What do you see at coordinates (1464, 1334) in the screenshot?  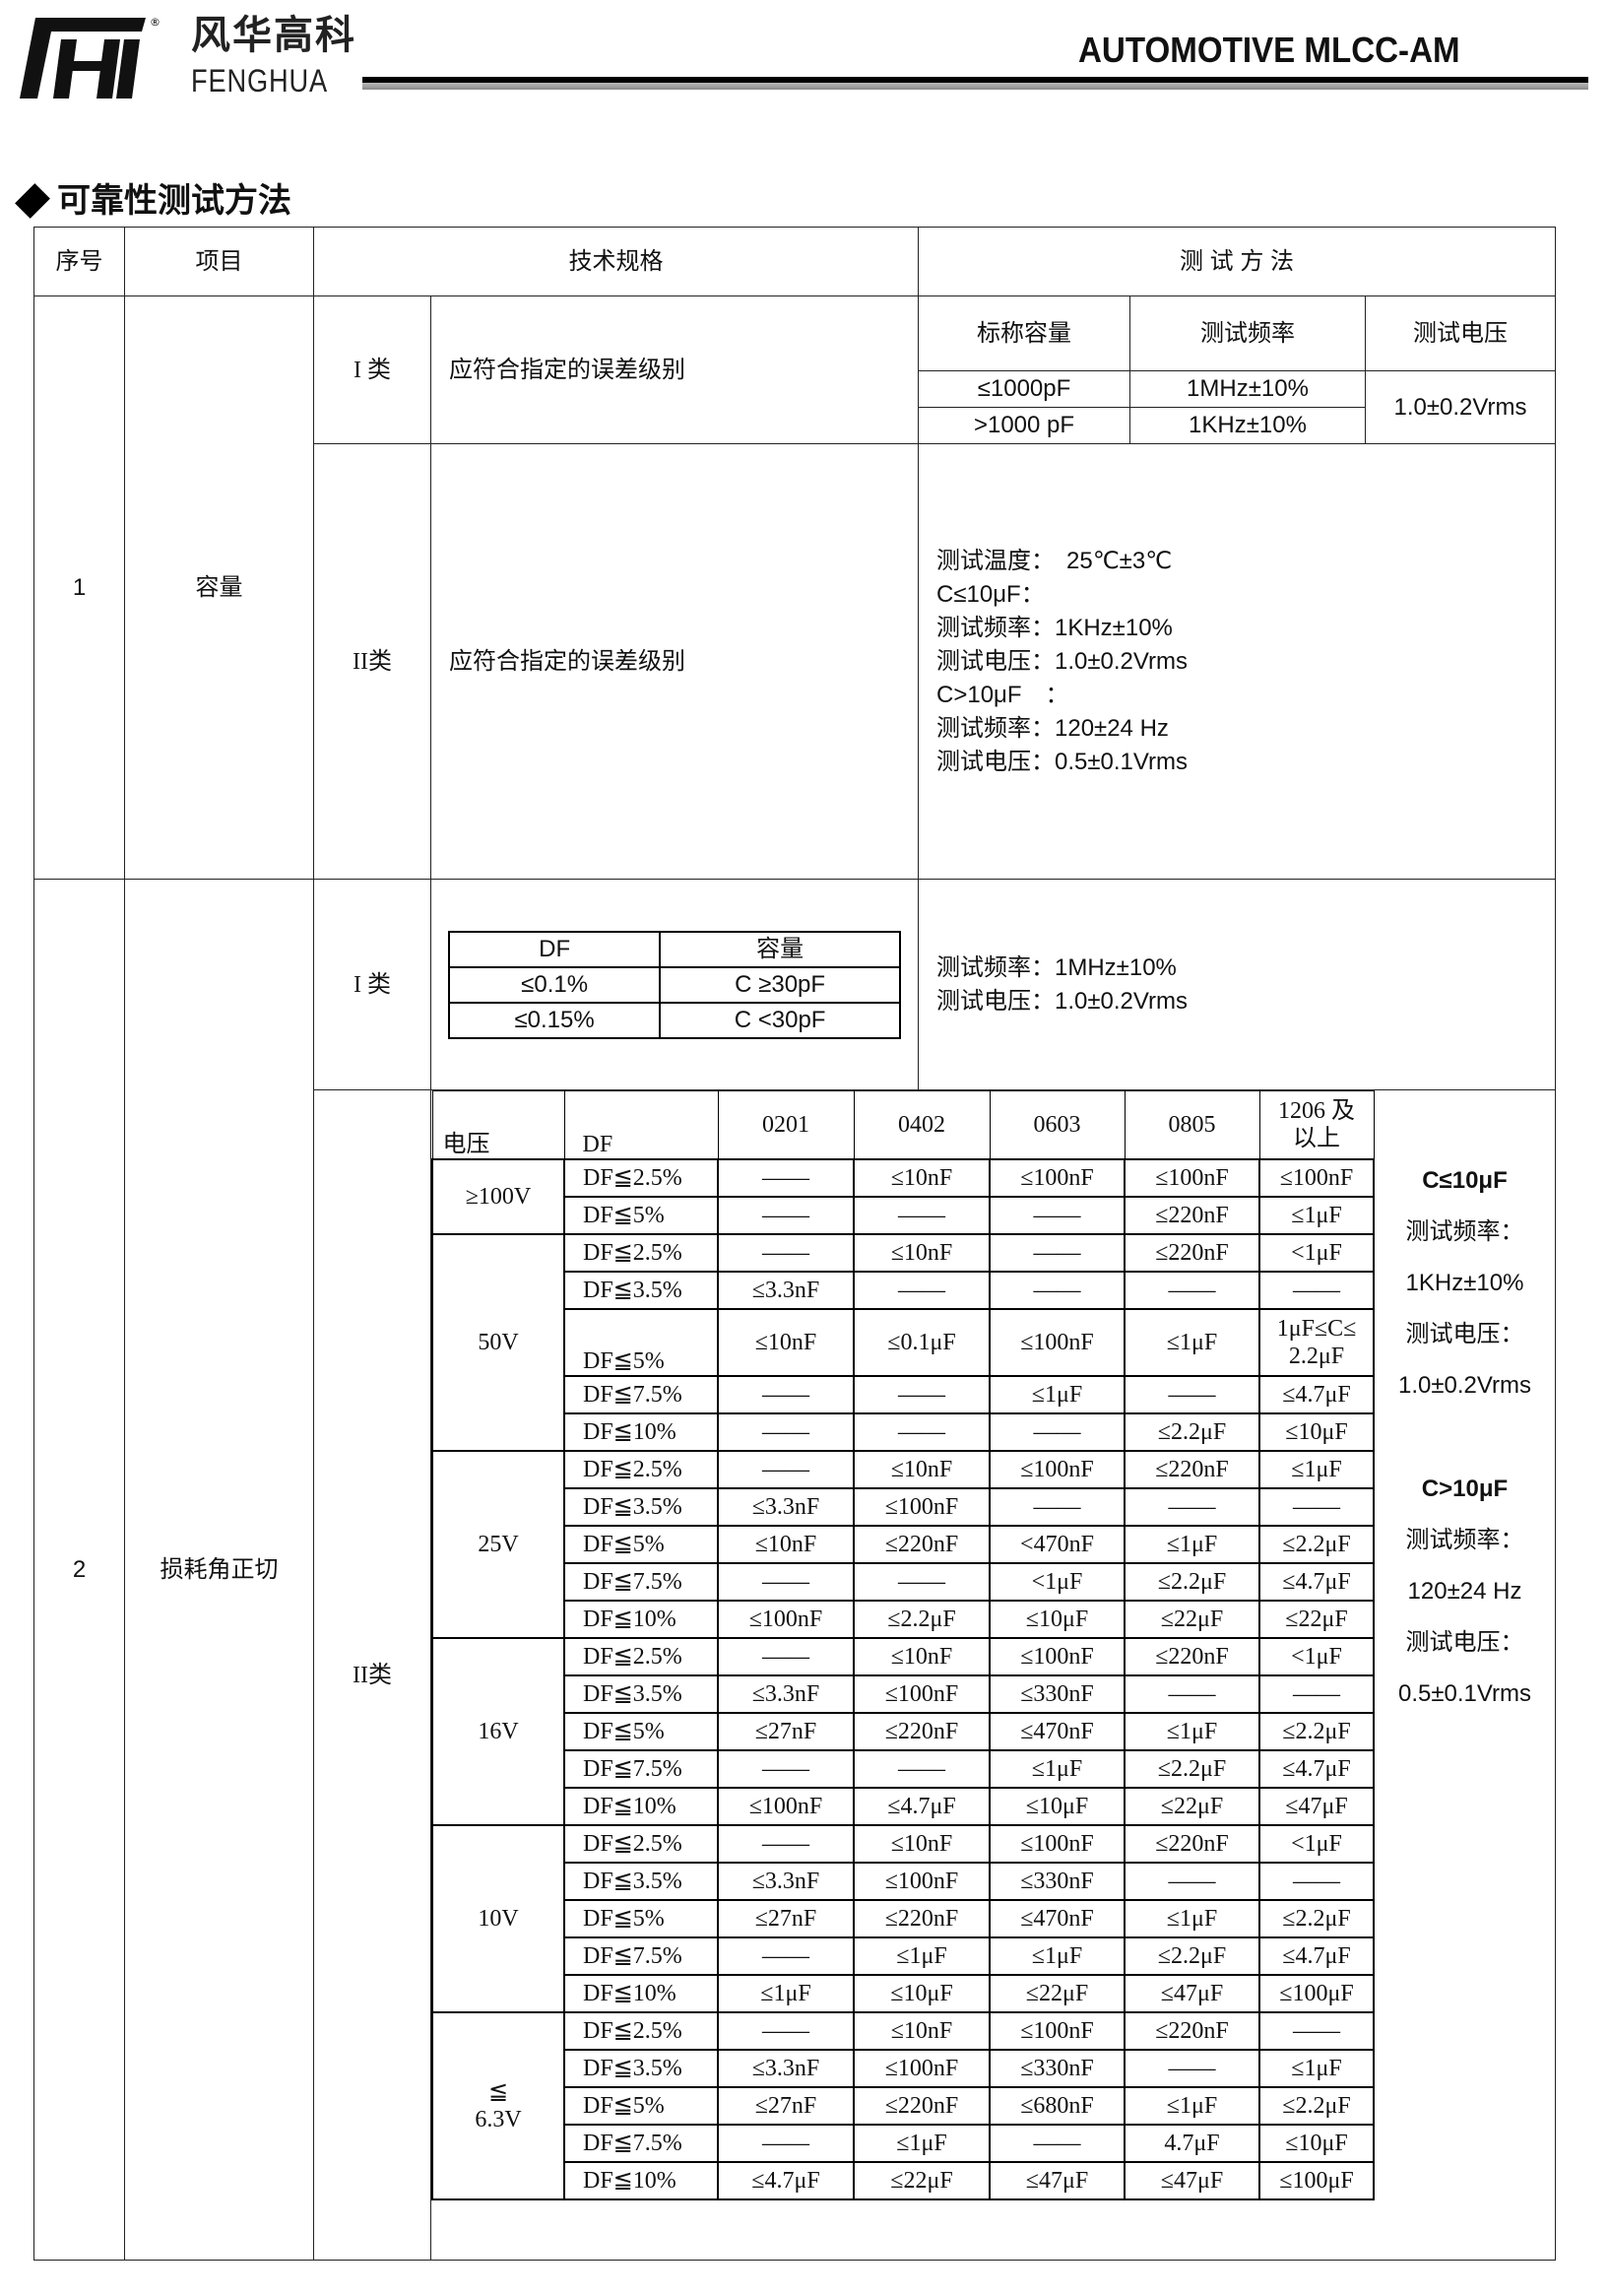 I see `method-line: 测试电压：` at bounding box center [1464, 1334].